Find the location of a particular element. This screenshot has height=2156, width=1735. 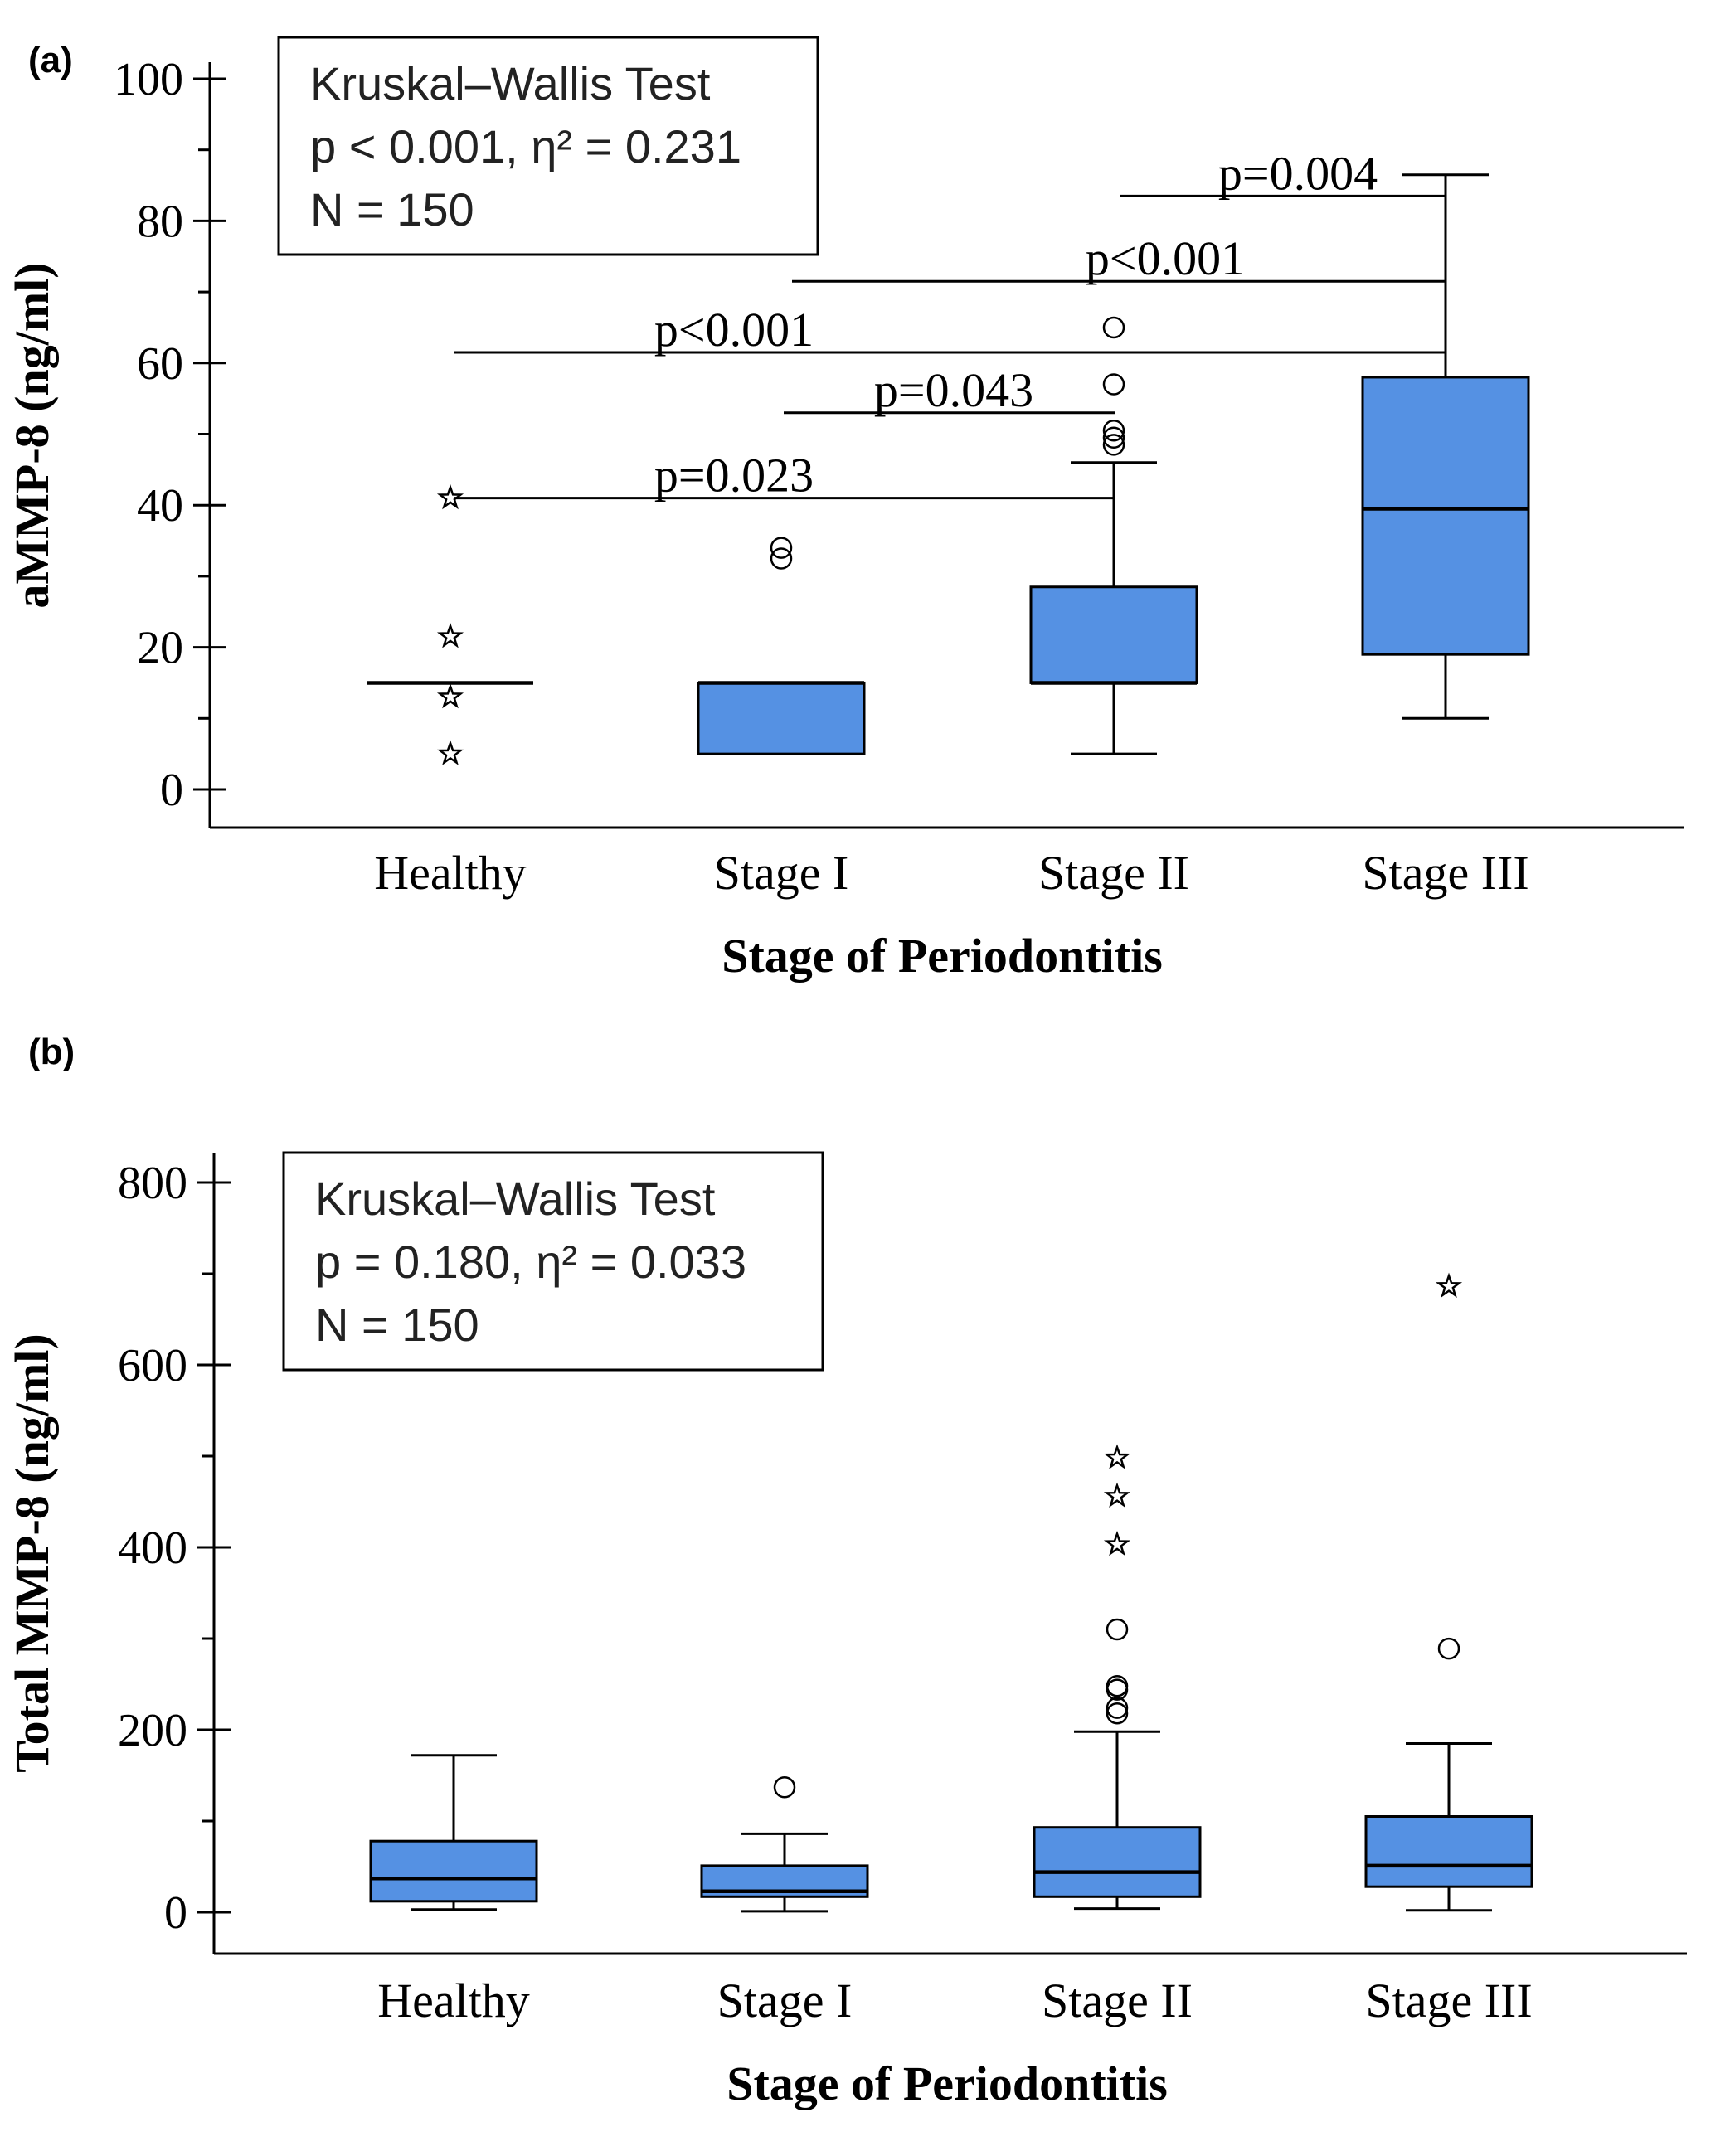

panel-label-a: (a) is located at coordinates (50, 60).